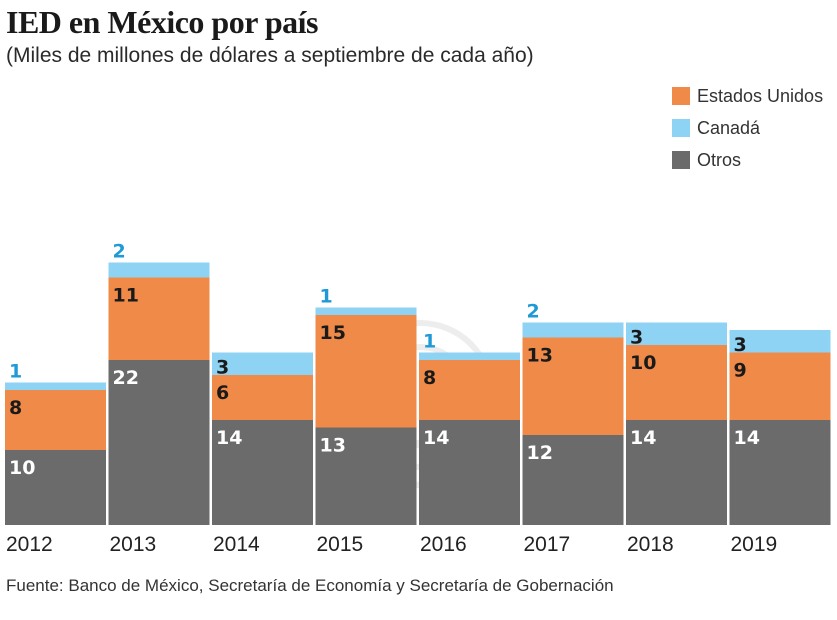  What do you see at coordinates (262, 363) in the screenshot?
I see `bar-canada-2014` at bounding box center [262, 363].